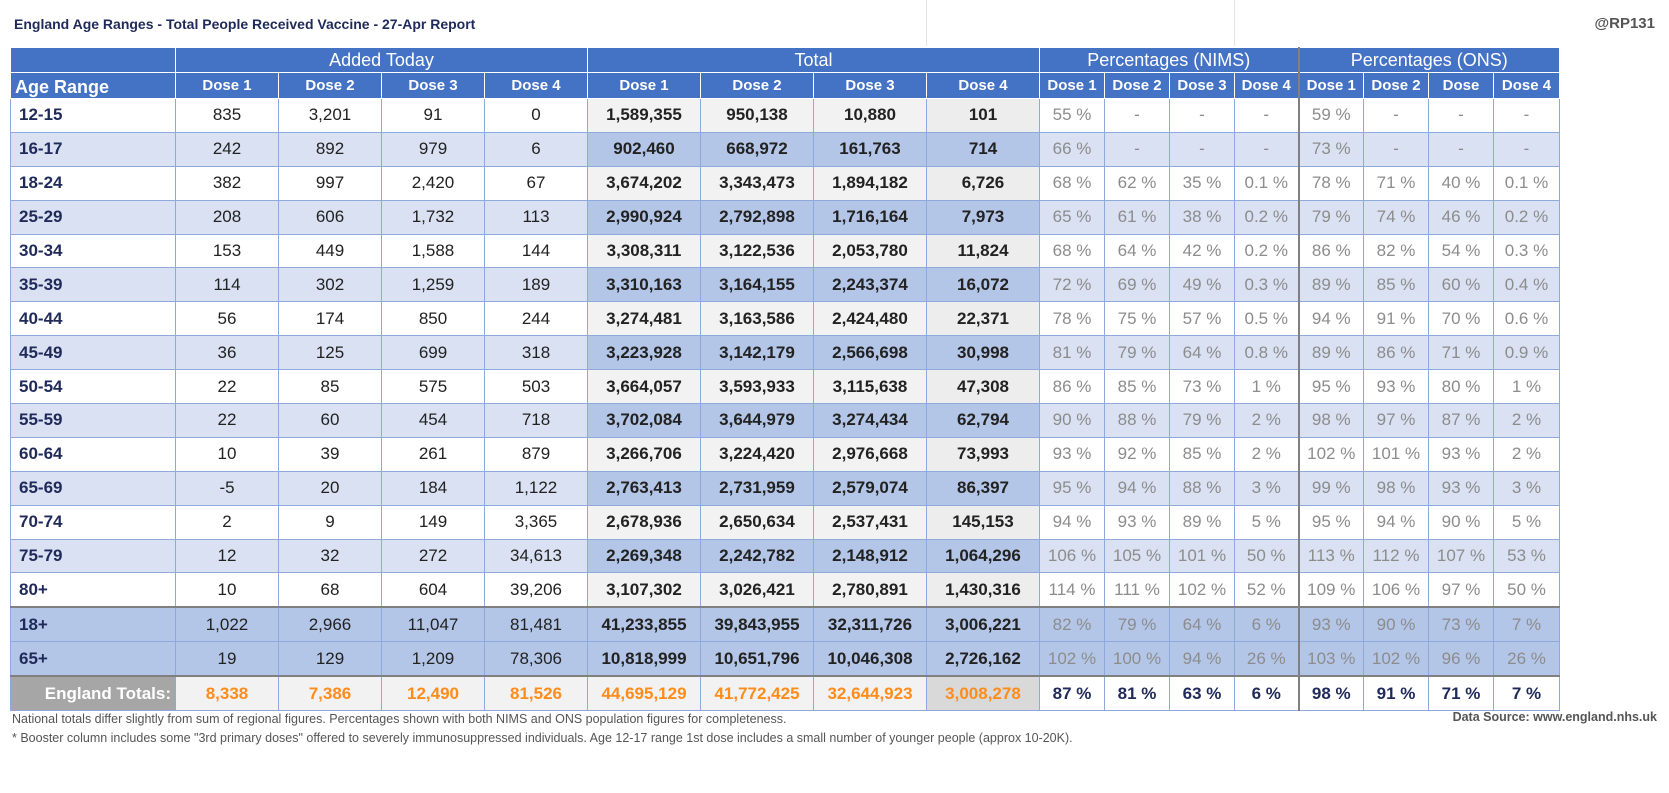 The image size is (1669, 793). Describe the element at coordinates (330, 115) in the screenshot. I see `added-today-cell: 3,201` at that location.